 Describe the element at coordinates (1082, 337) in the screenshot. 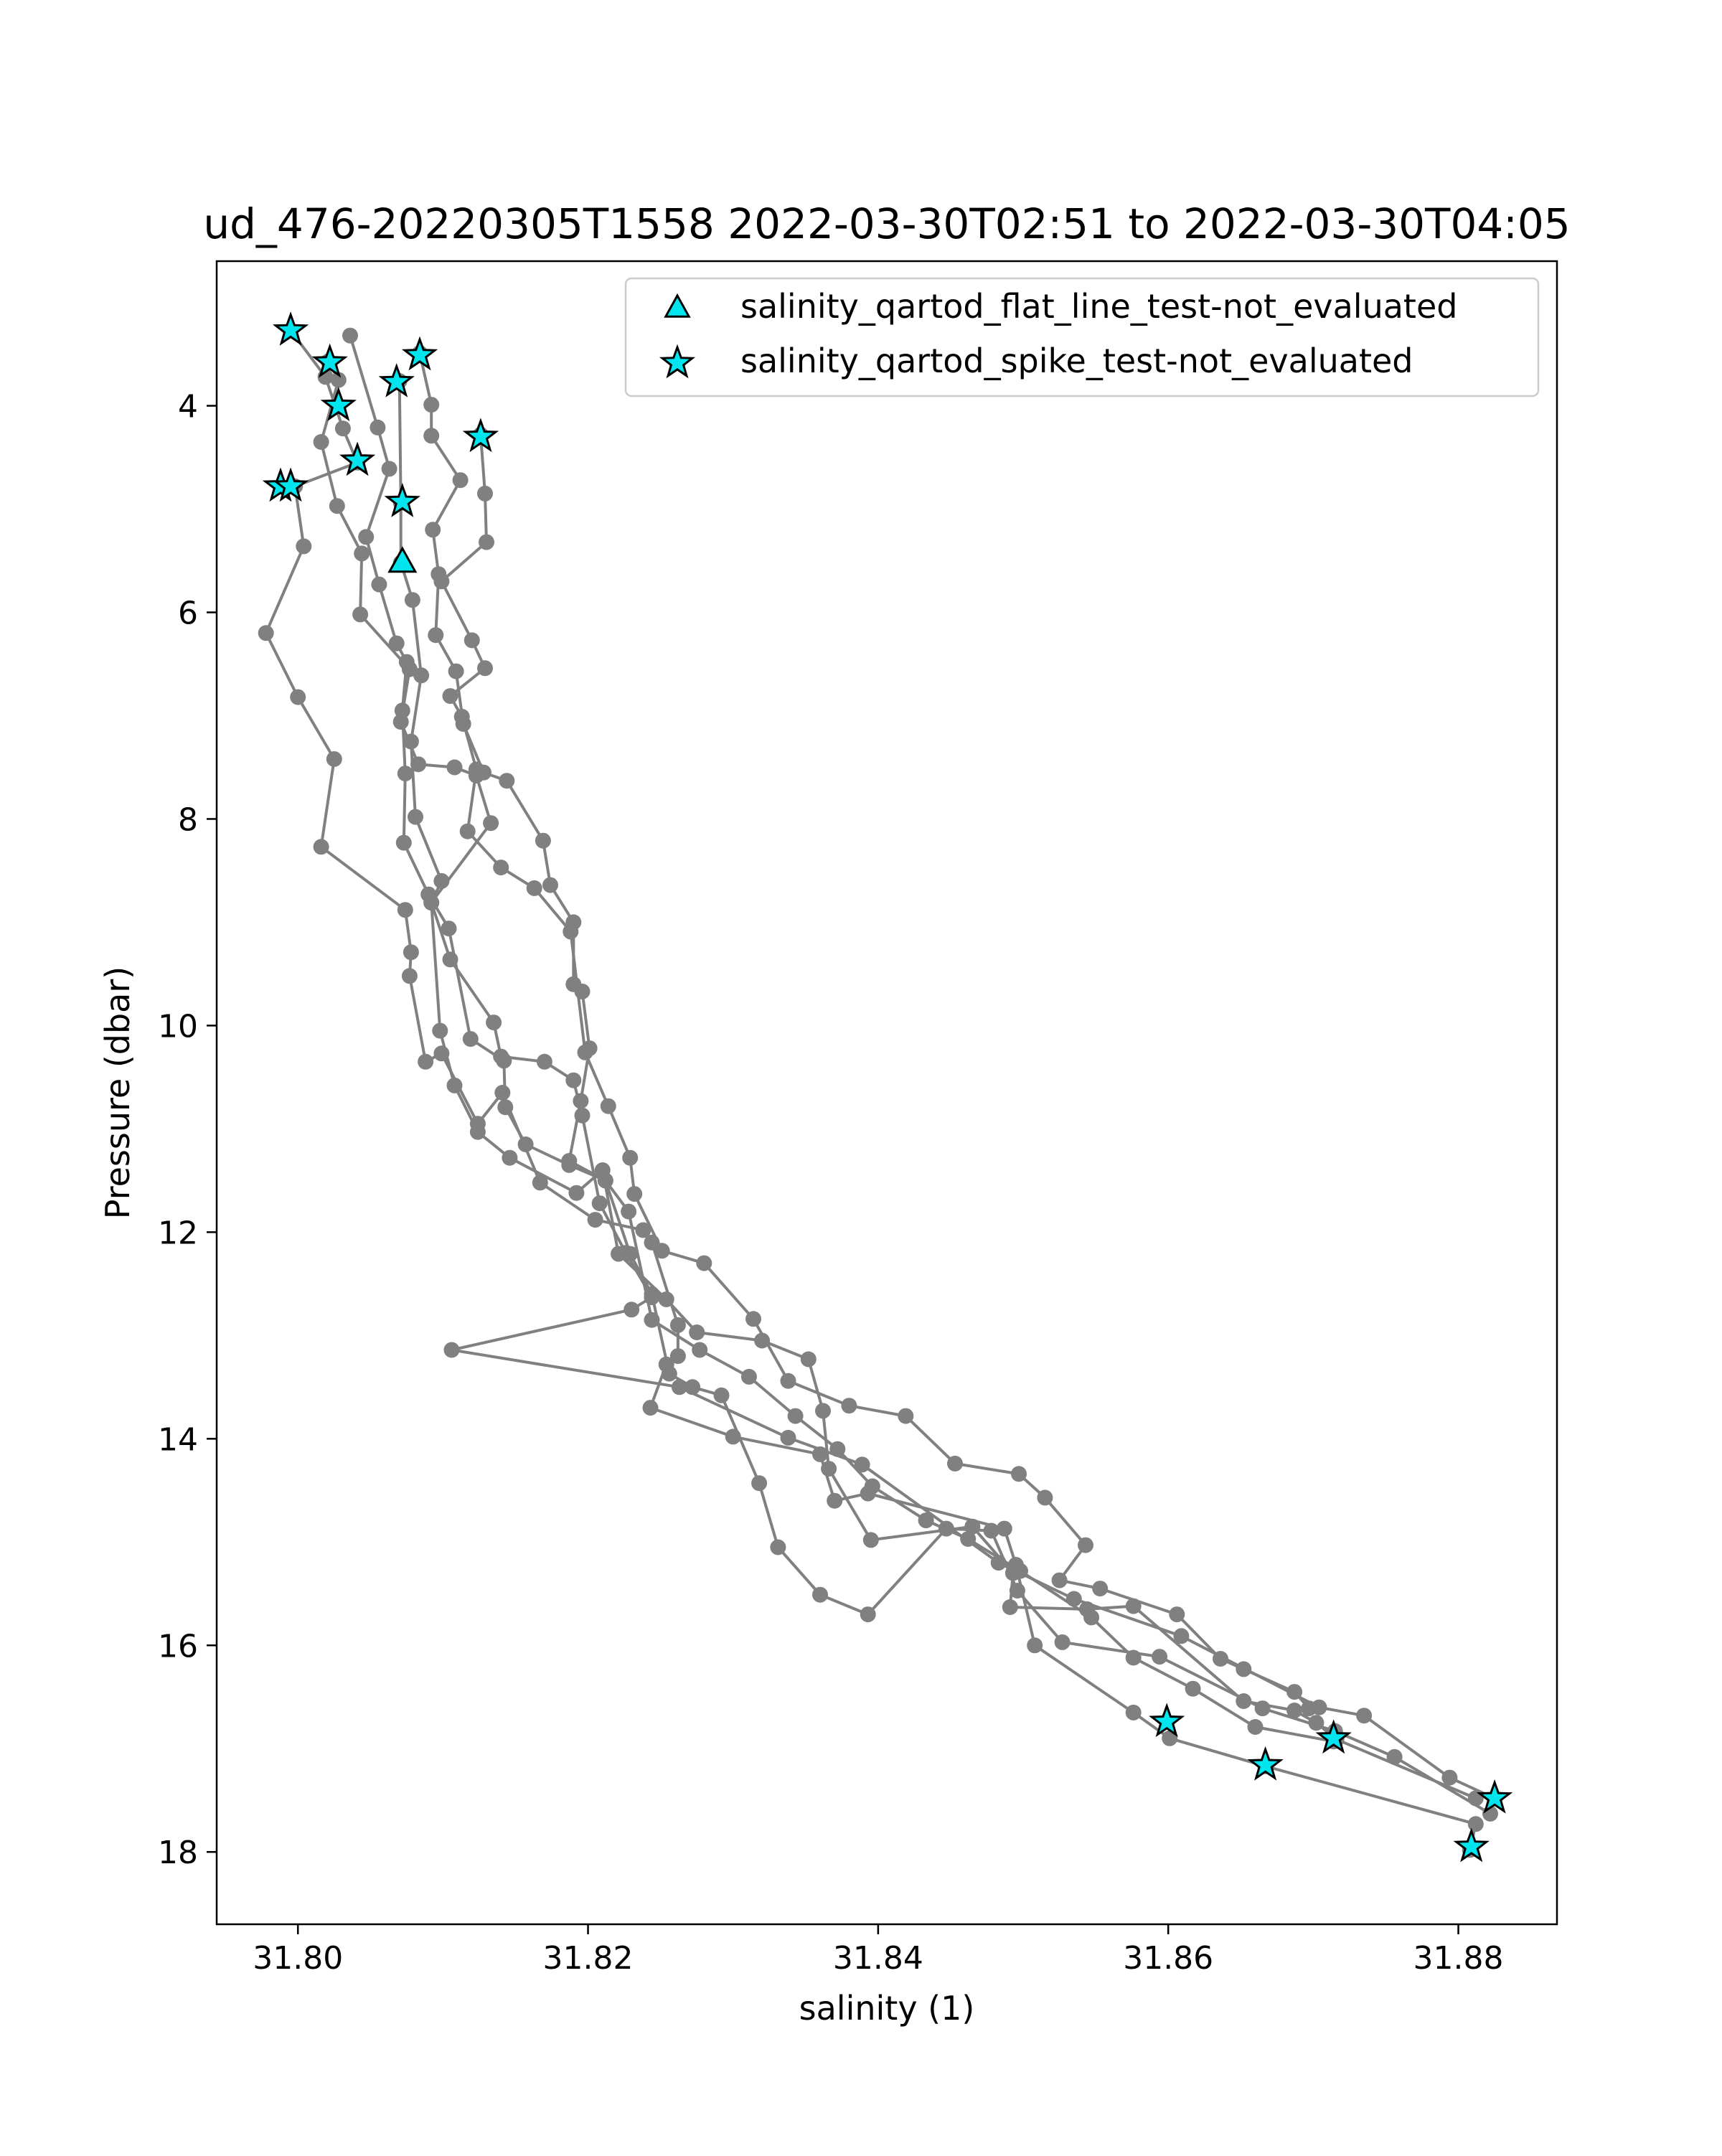

I see `legend-box` at that location.